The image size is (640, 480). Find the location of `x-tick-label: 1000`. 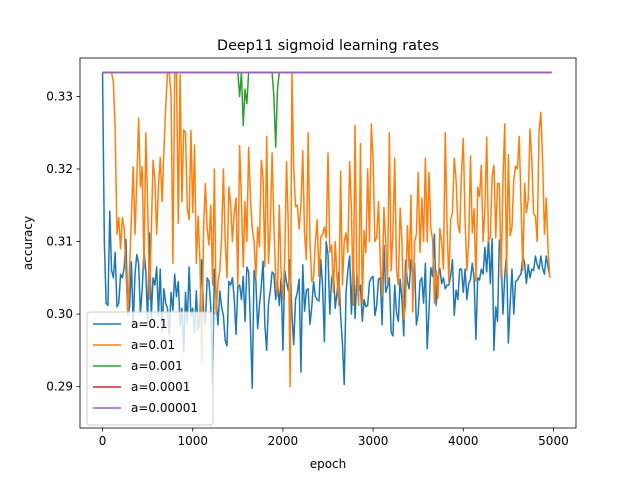

x-tick-label: 1000 is located at coordinates (192, 441).